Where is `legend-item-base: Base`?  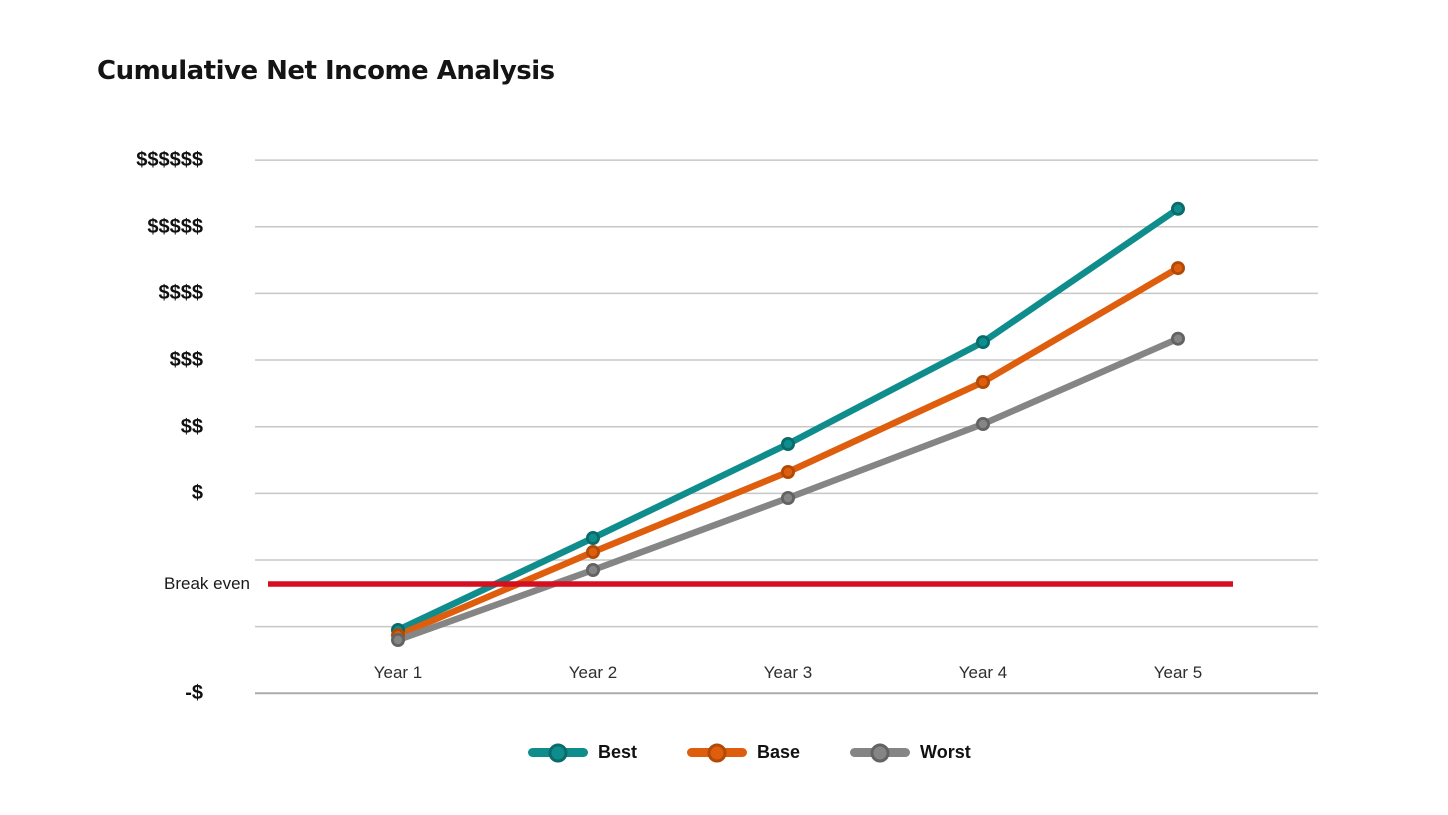
legend-item-base: Base is located at coordinates (743, 752).